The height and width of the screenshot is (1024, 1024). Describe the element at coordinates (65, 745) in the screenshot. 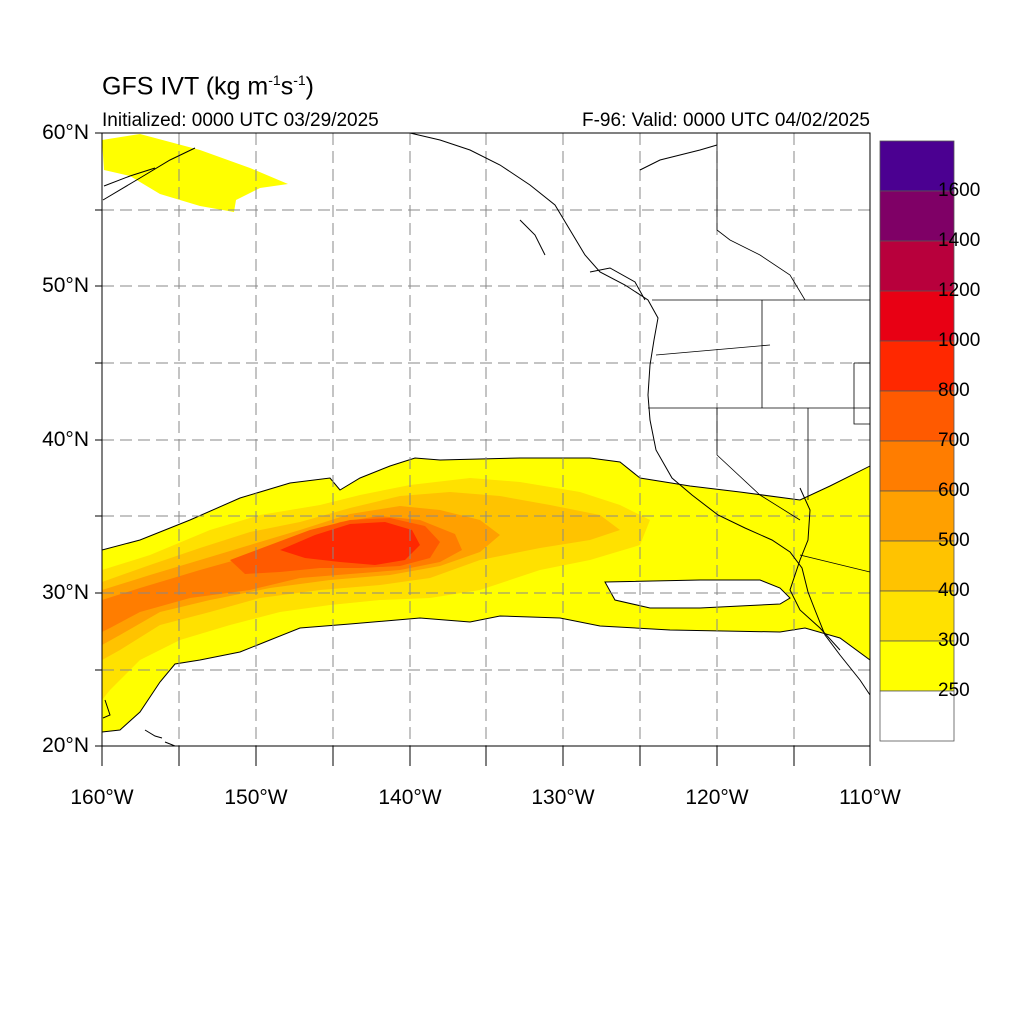

I see `lat-label-20: 20°N` at that location.